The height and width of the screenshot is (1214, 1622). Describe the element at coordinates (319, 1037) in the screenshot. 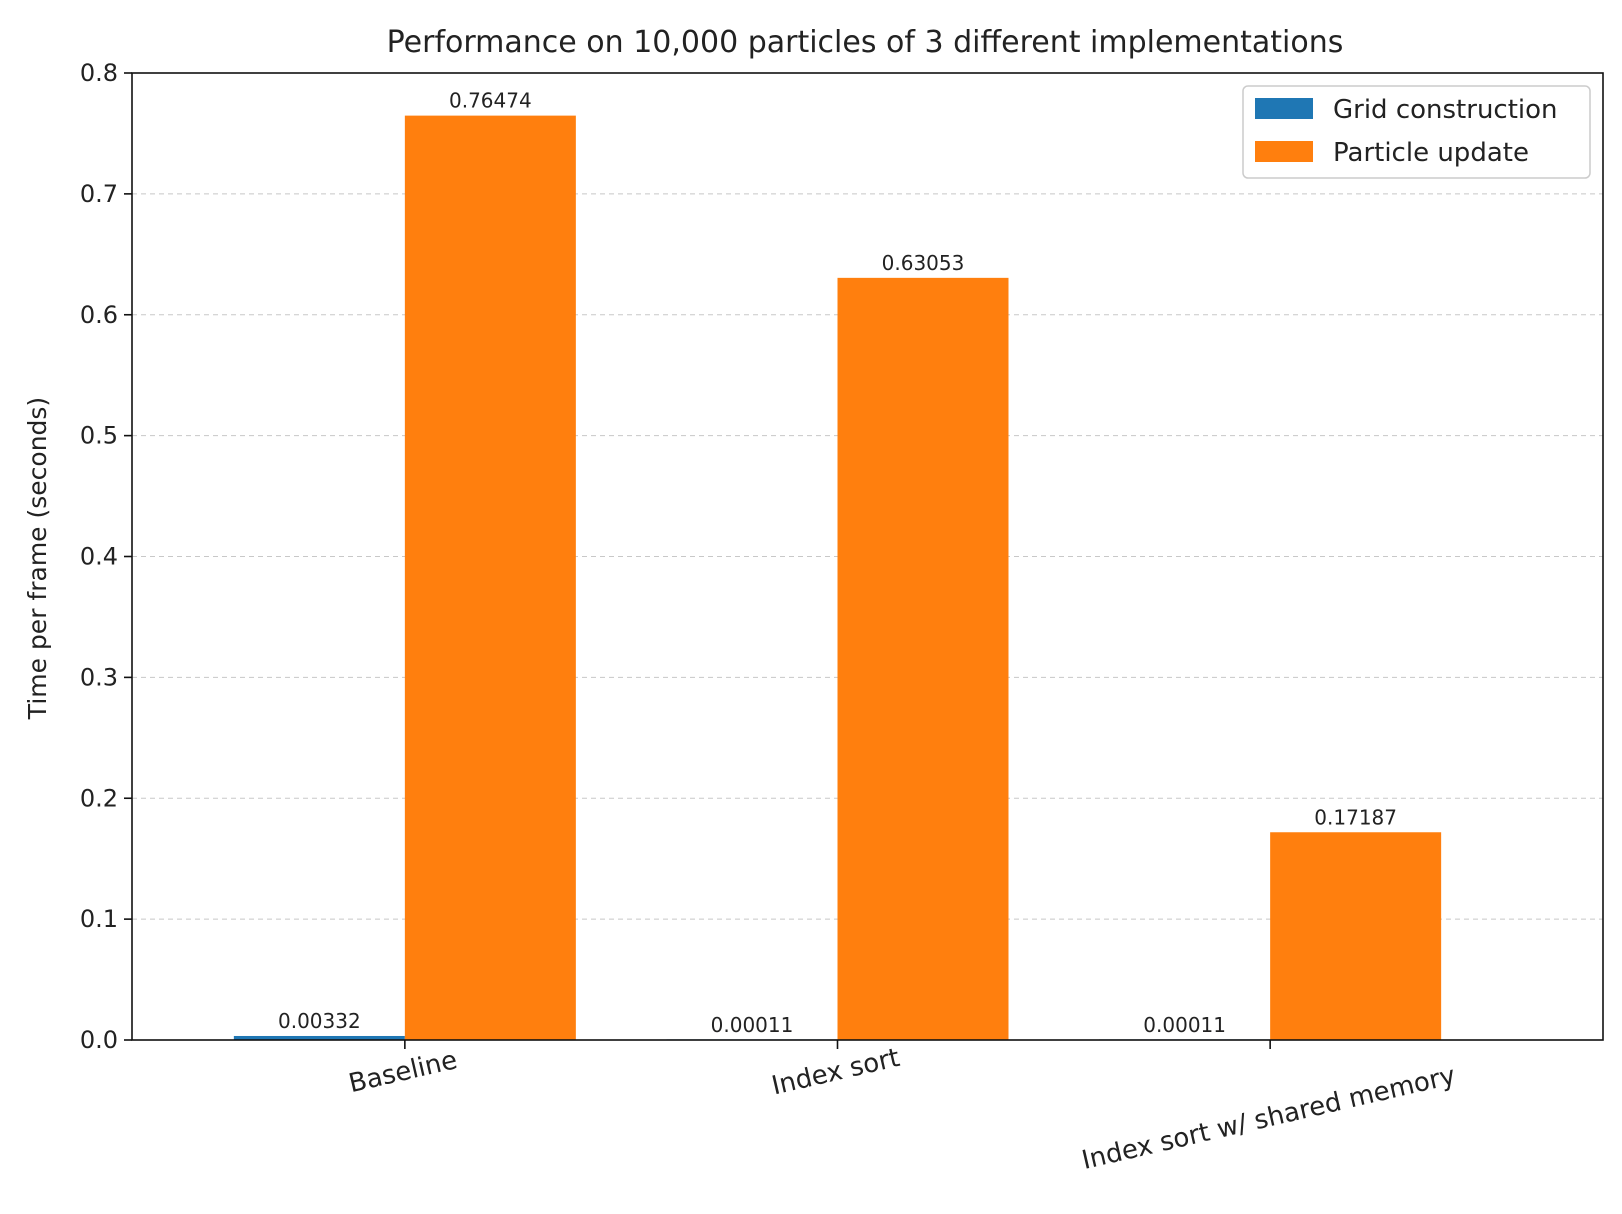

I see `grid-construction-bar` at that location.